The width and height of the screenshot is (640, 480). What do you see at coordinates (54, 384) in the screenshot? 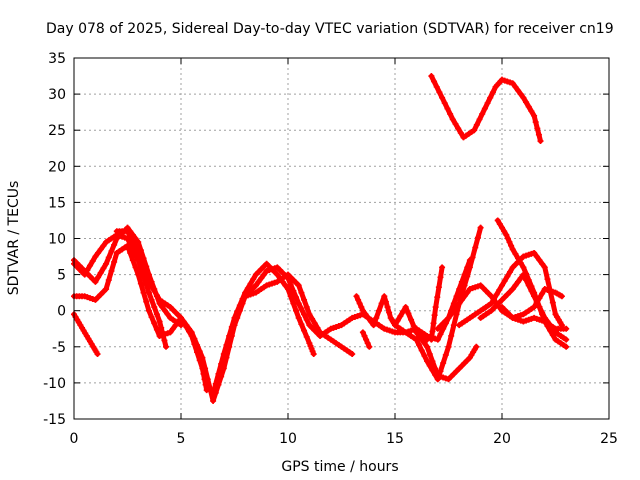
I see `y-tick-label: -10` at bounding box center [54, 384].